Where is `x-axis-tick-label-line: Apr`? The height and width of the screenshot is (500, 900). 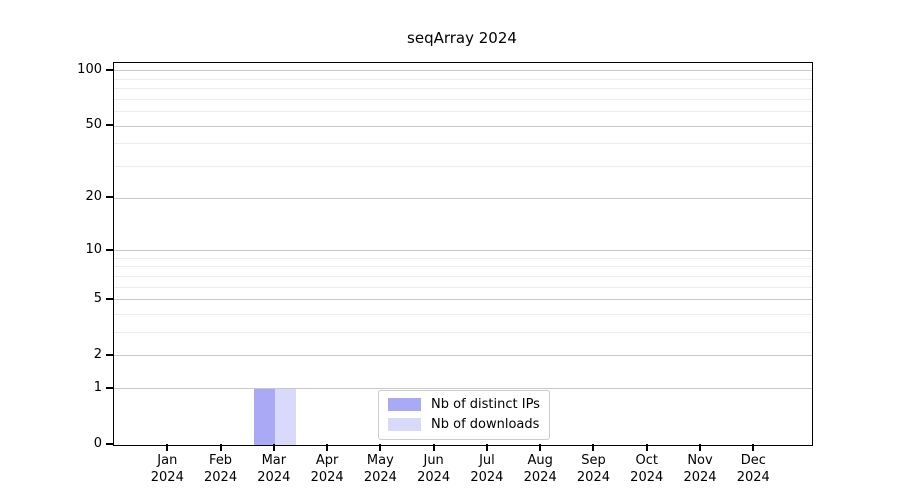
x-axis-tick-label-line: Apr is located at coordinates (327, 460).